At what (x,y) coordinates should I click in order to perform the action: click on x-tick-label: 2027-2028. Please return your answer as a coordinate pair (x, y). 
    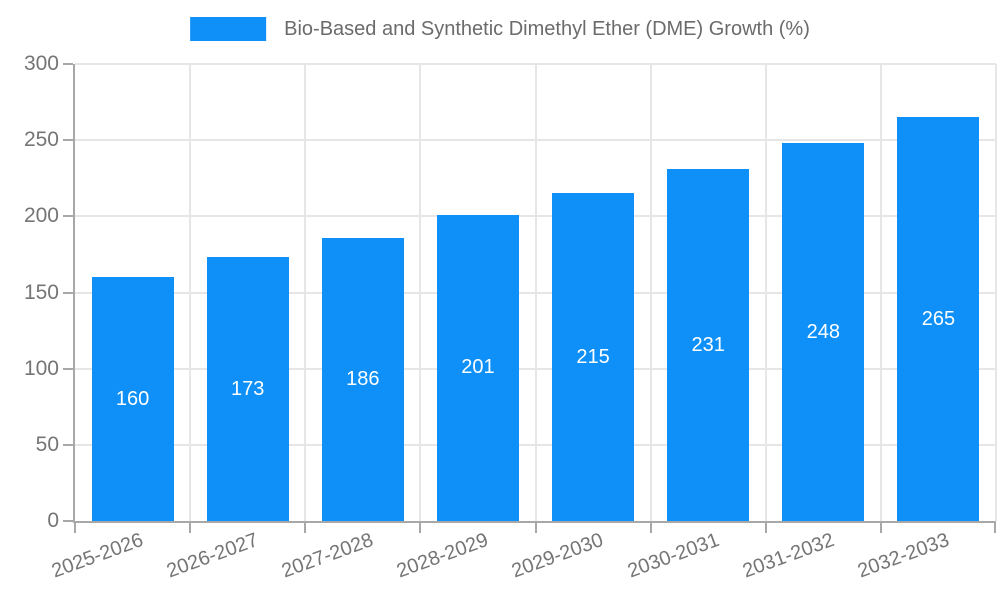
    Looking at the image, I should click on (327, 556).